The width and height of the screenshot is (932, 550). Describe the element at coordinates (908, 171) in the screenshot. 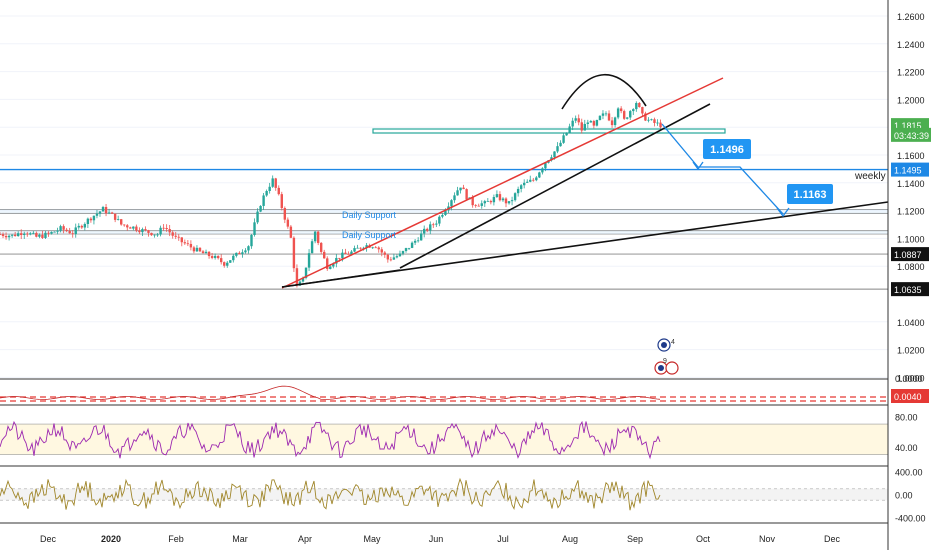

I see `price-label: 1.1495` at that location.